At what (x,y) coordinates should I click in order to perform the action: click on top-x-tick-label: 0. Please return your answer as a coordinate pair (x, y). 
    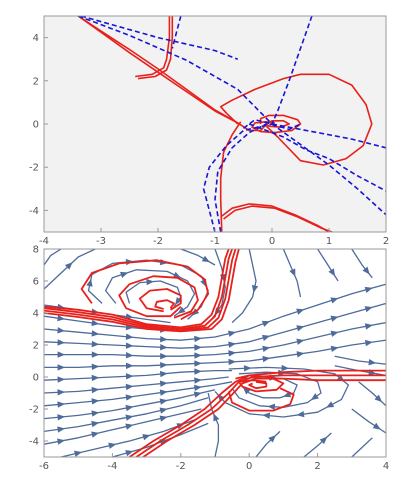
    Looking at the image, I should click on (272, 241).